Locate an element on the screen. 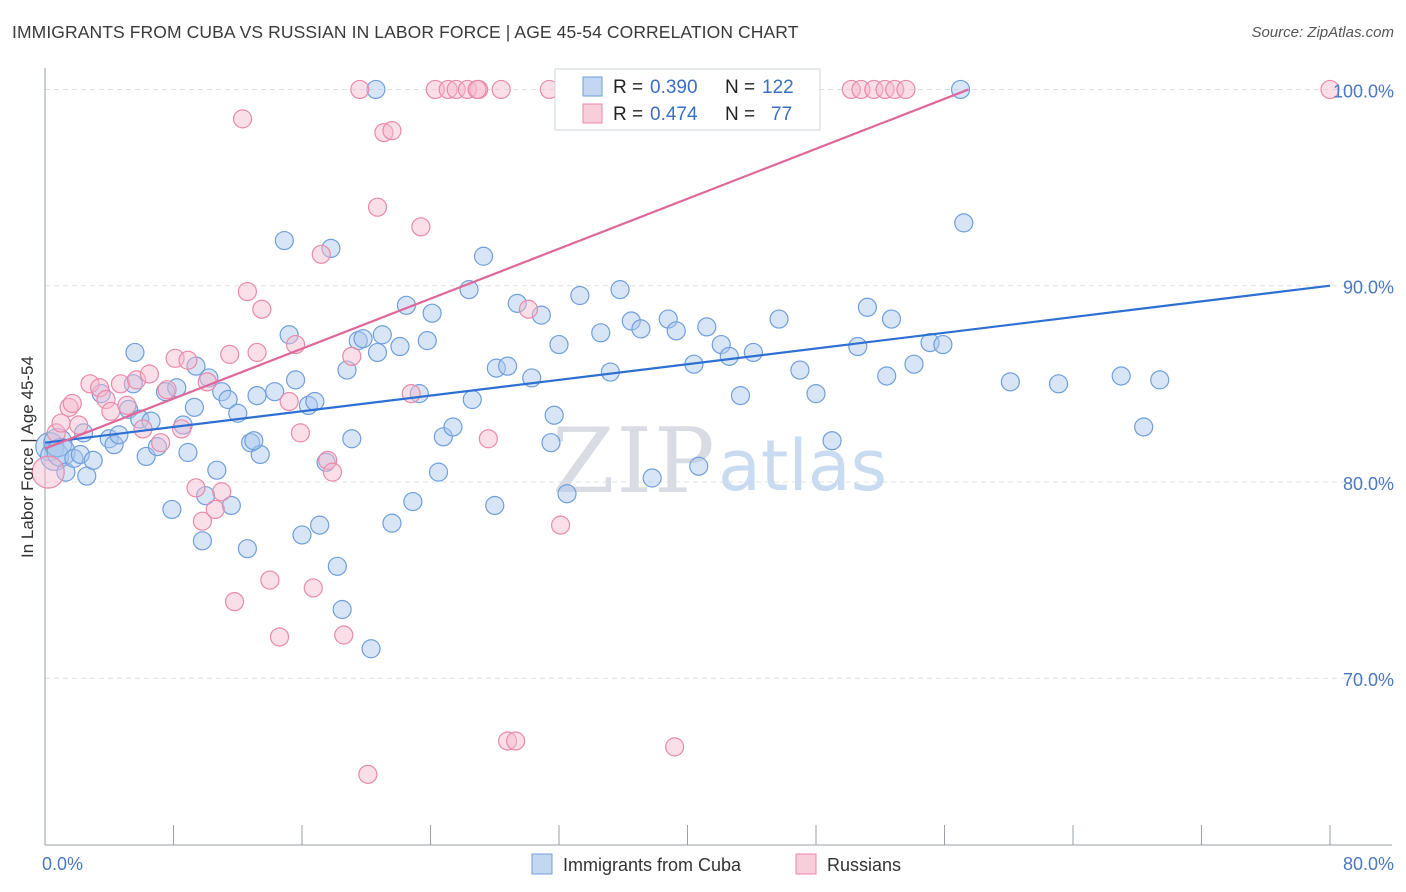 The width and height of the screenshot is (1406, 892). stats-r-value-russians: 0.474 is located at coordinates (674, 114).